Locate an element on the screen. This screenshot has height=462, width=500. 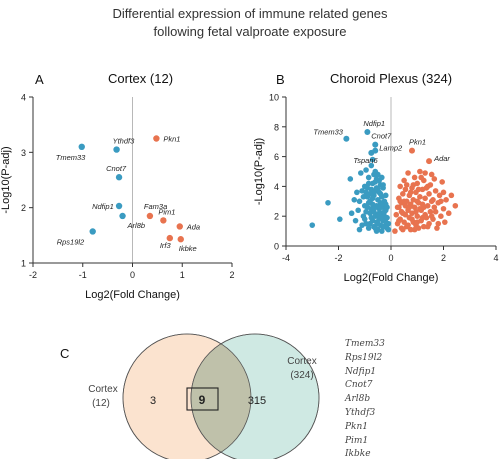
overlap-gene-name: Pkn1 is located at coordinates (357, 426).